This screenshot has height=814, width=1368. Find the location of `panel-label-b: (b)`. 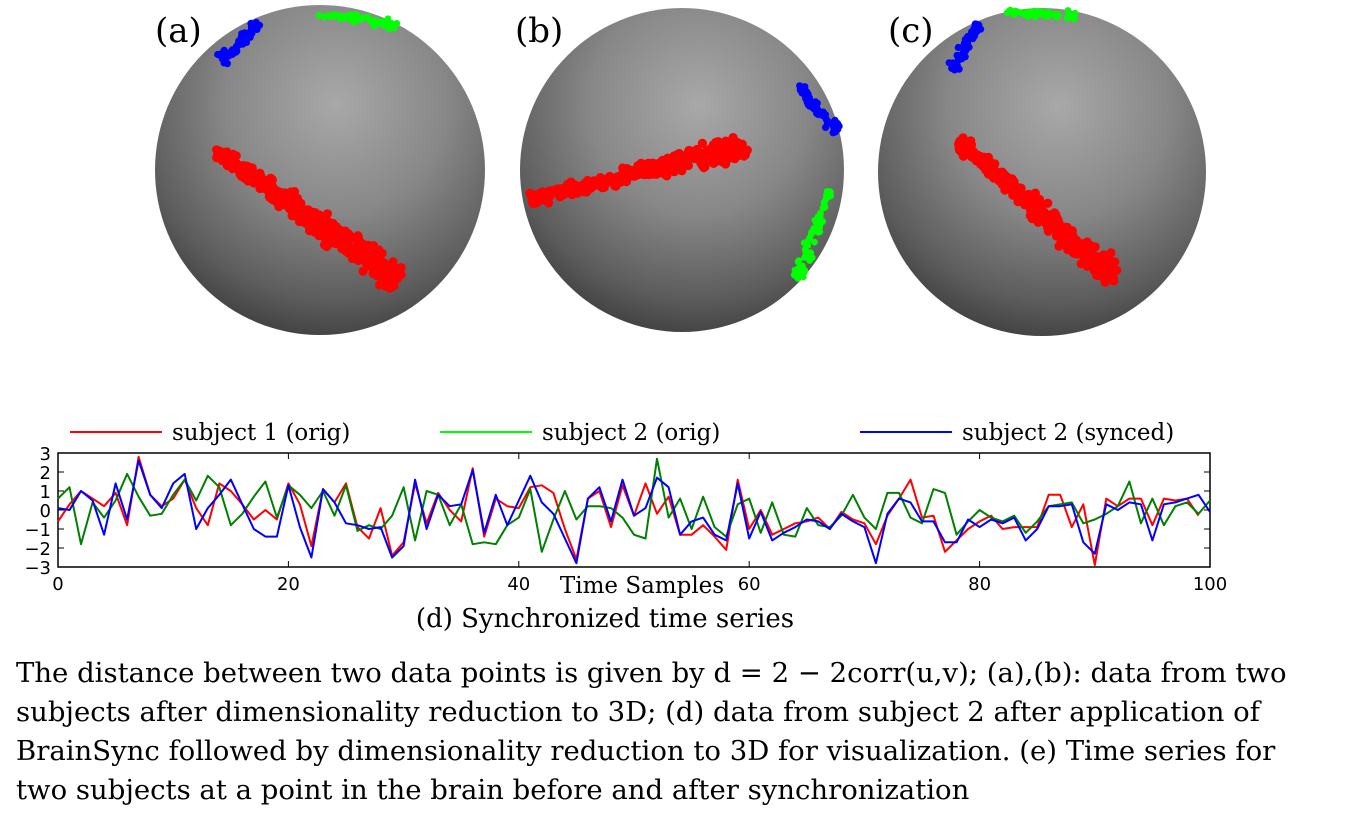

panel-label-b: (b) is located at coordinates (539, 31).